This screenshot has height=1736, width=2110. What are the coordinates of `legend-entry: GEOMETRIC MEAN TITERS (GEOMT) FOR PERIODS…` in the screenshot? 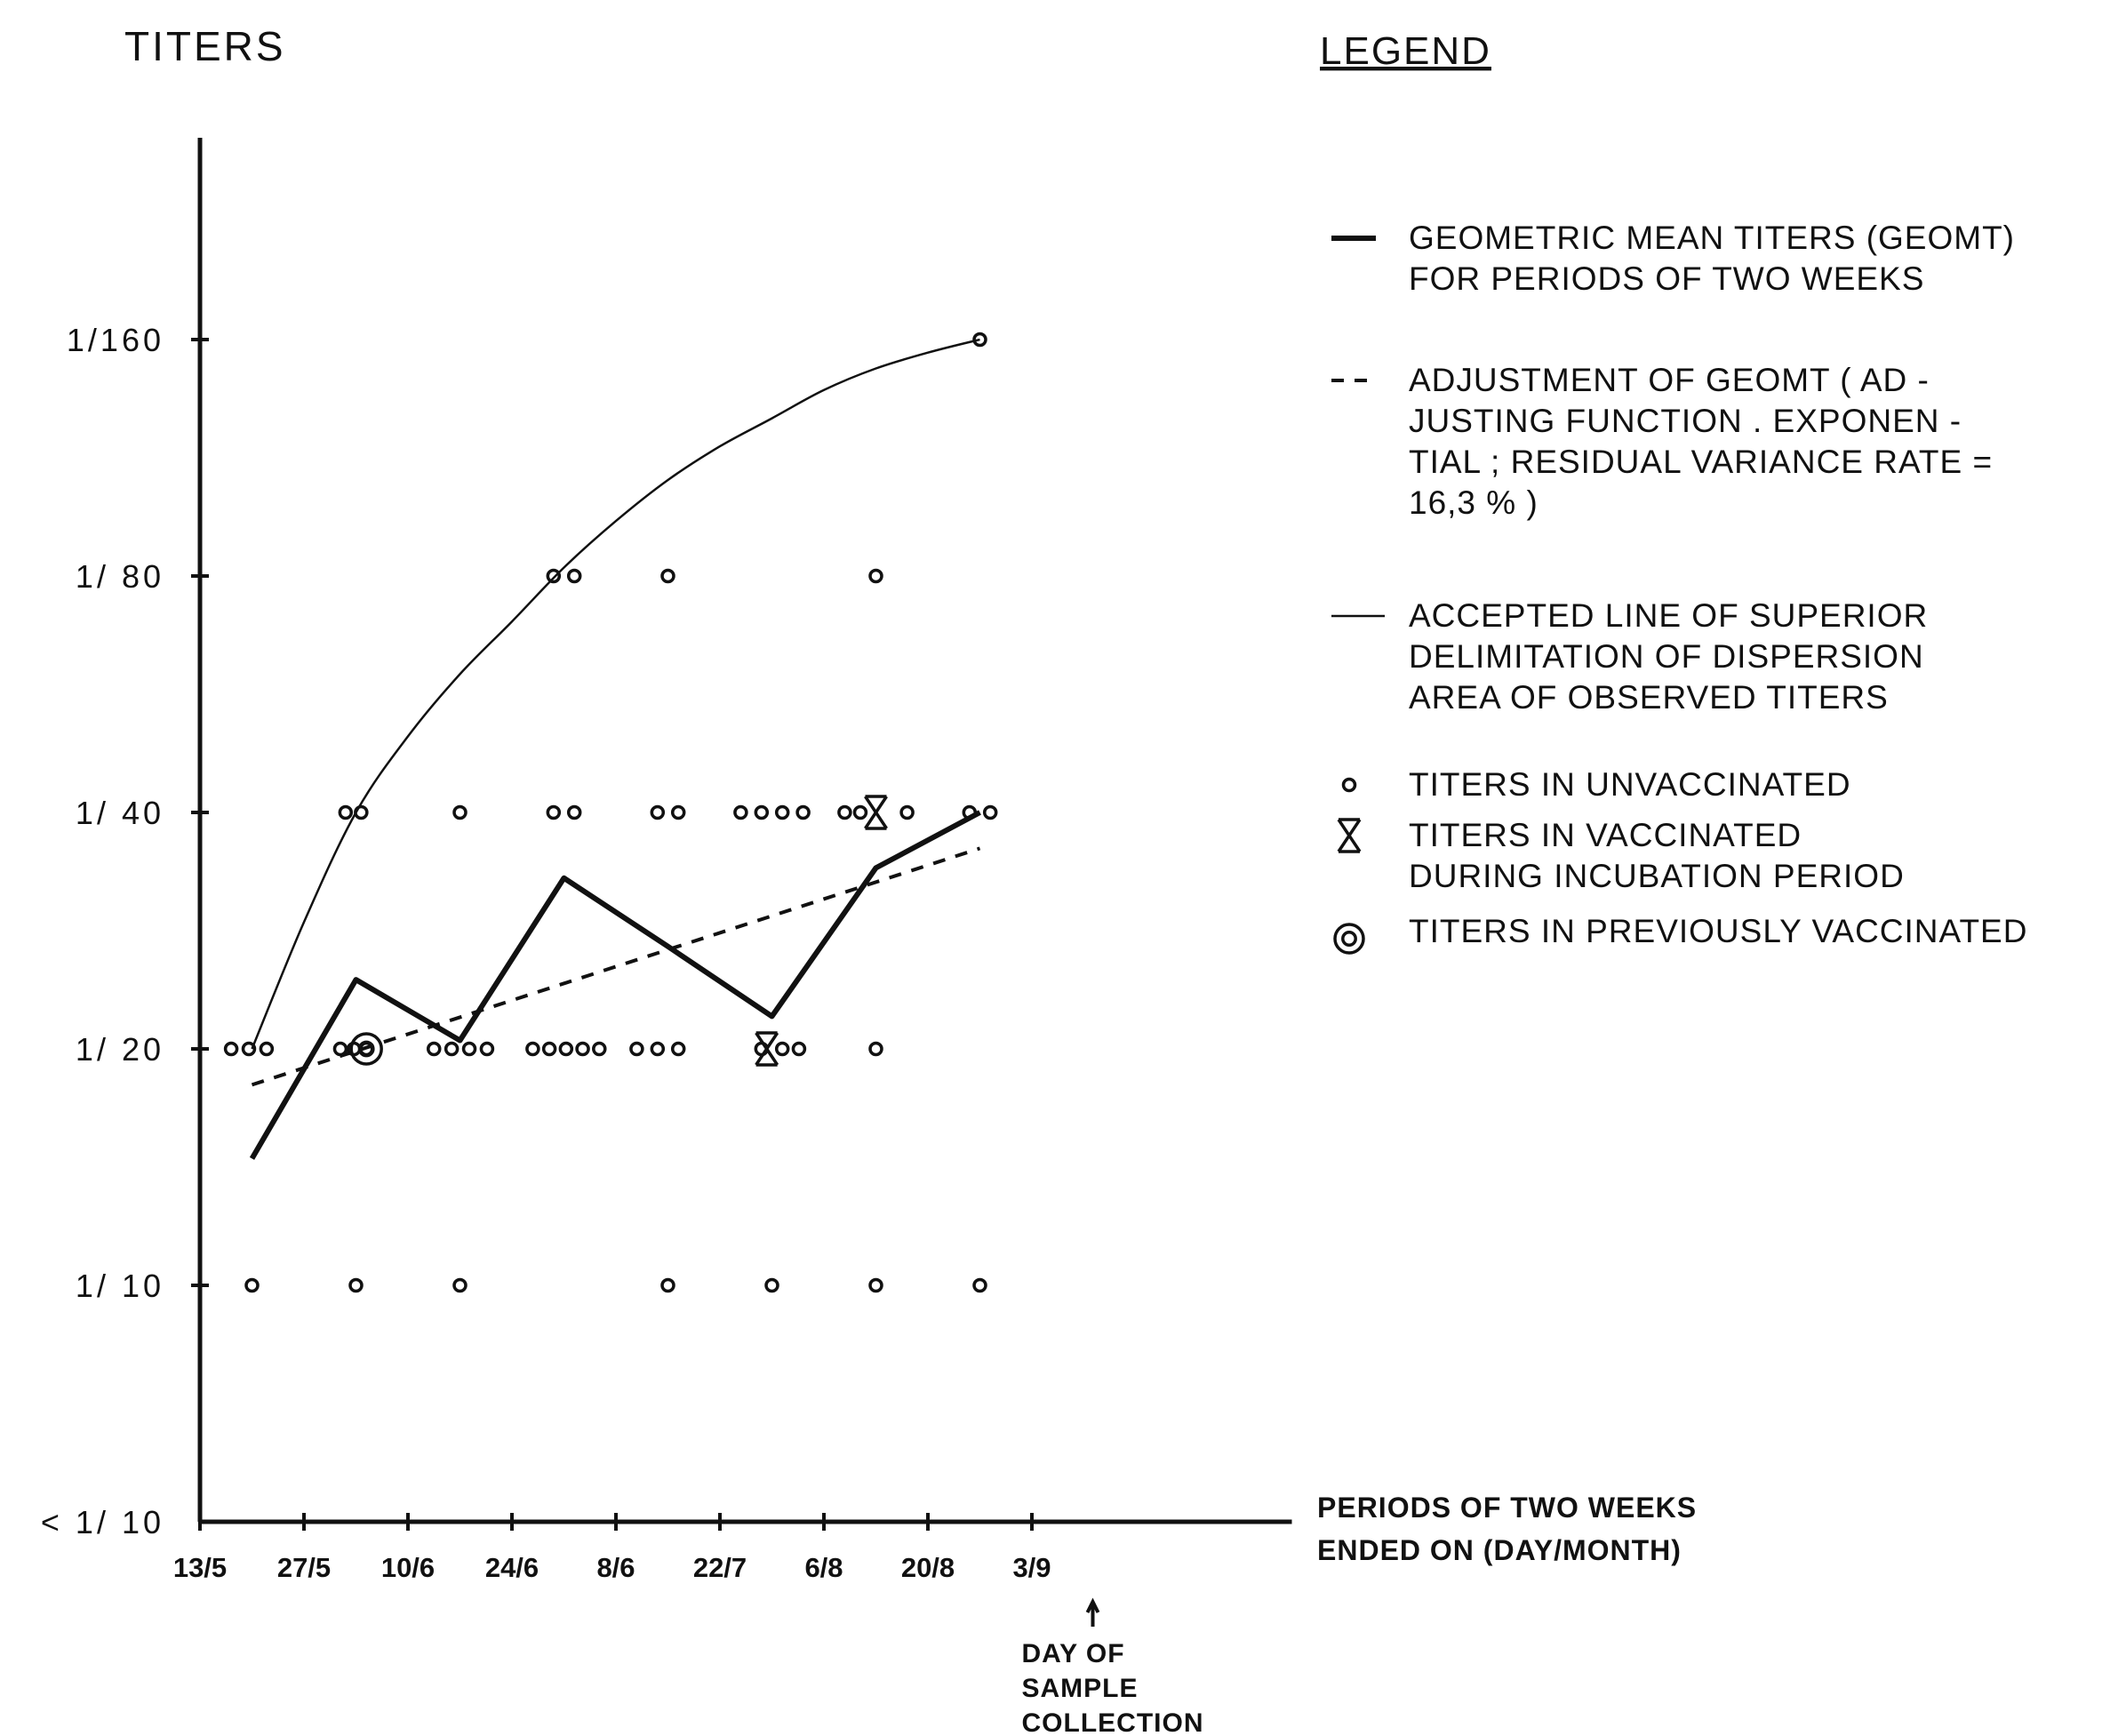 It's located at (1672, 258).